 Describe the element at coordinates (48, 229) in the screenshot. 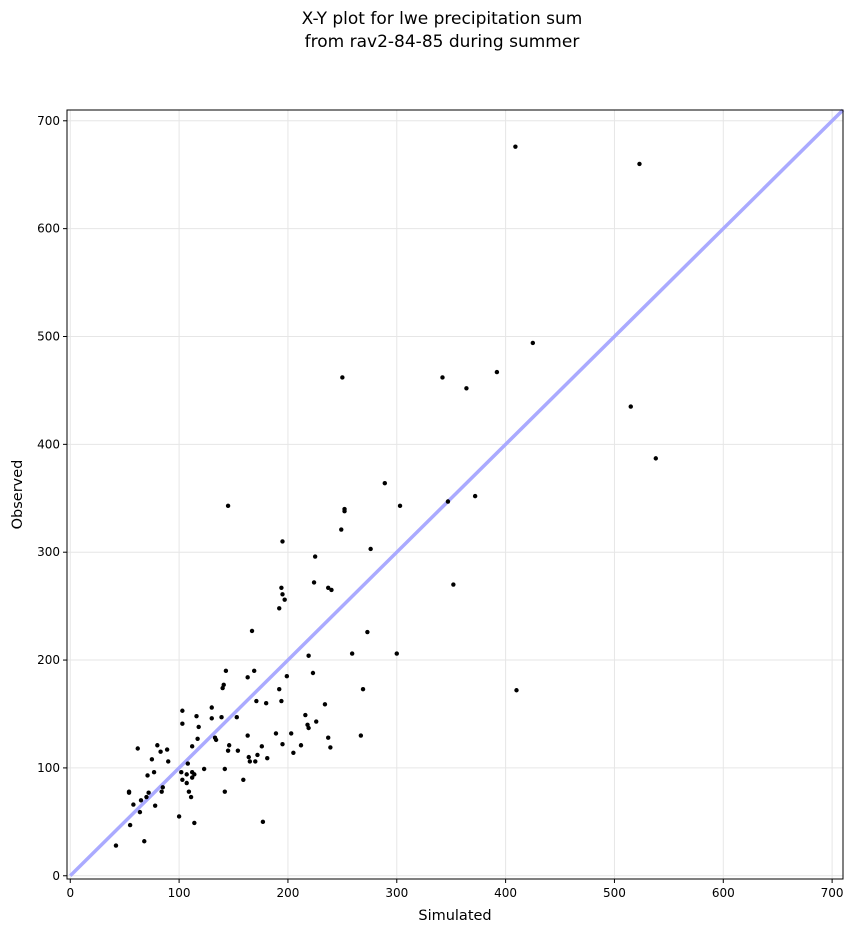

I see `y-tick-label: 600` at that location.